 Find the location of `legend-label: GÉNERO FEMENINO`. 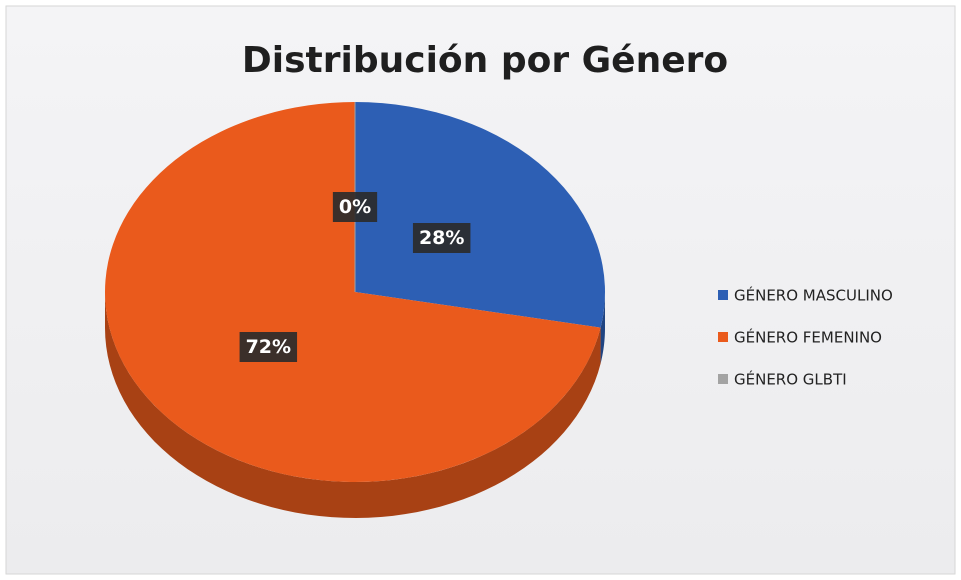

legend-label: GÉNERO FEMENINO is located at coordinates (808, 337).